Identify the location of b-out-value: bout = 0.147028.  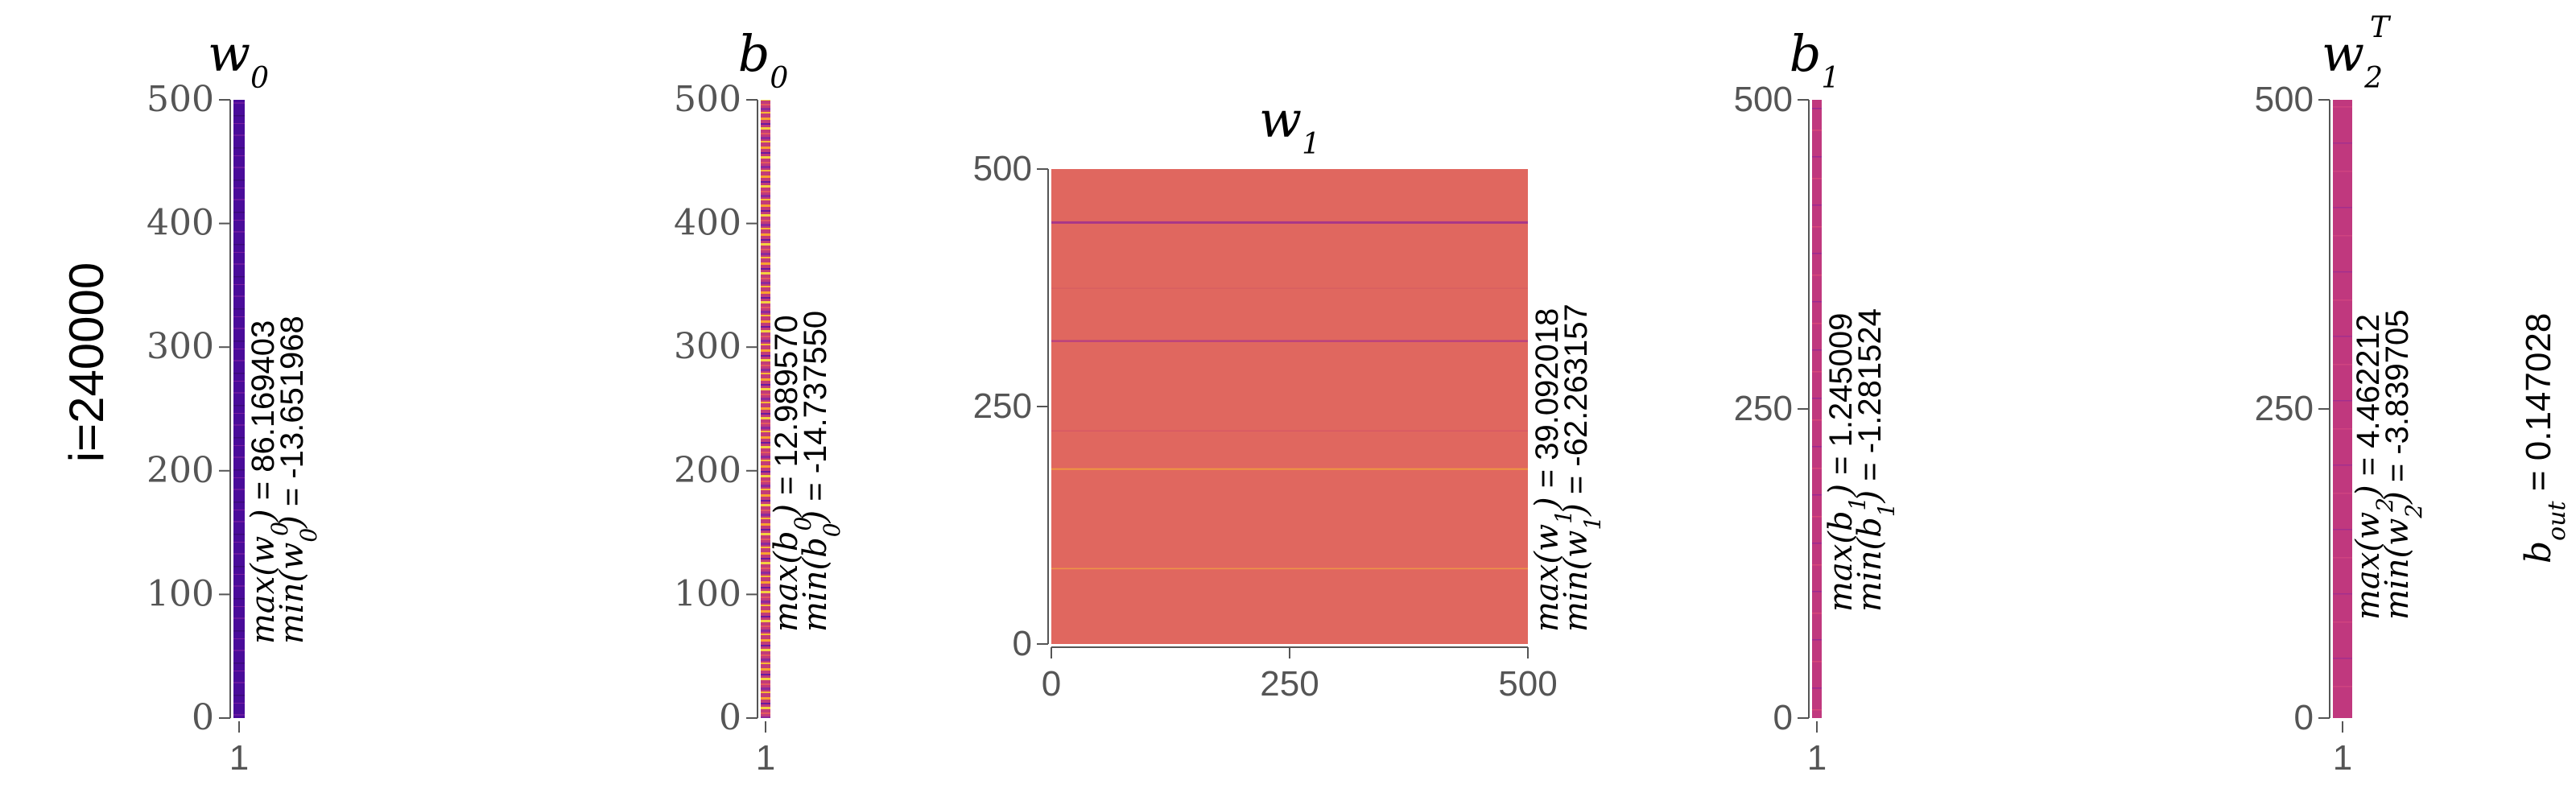
(2544, 438).